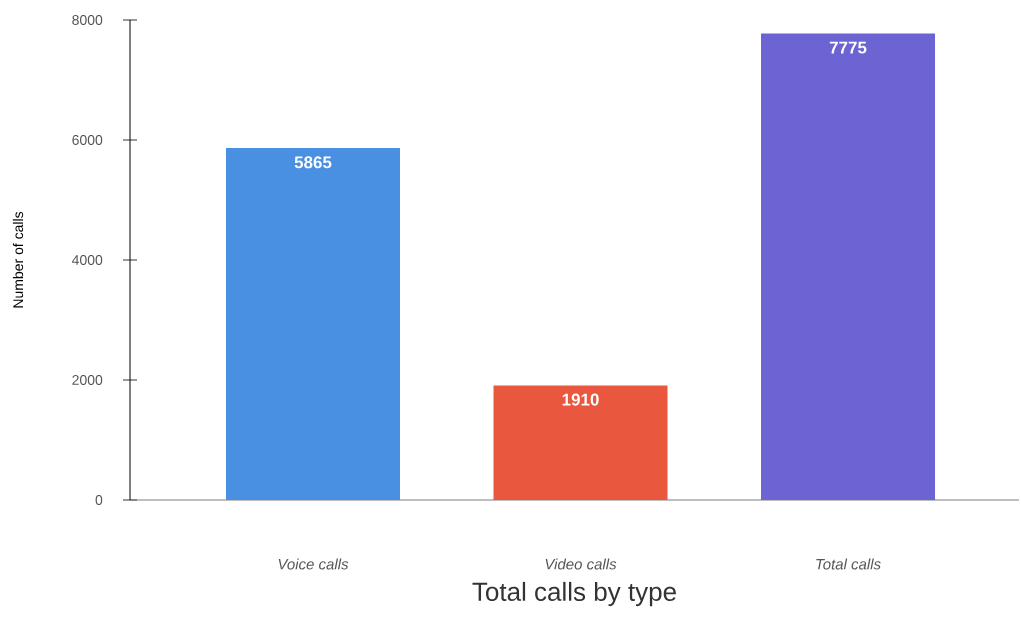 This screenshot has width=1021, height=620. What do you see at coordinates (574, 594) in the screenshot?
I see `text: Total calls by type` at bounding box center [574, 594].